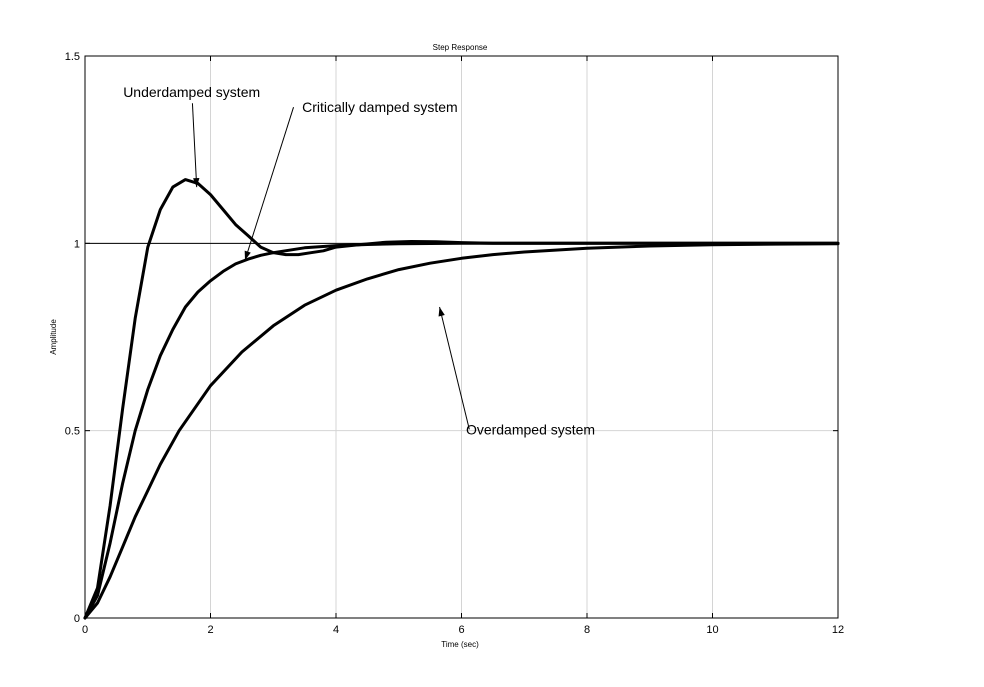 This screenshot has height=687, width=984. What do you see at coordinates (72, 432) in the screenshot?
I see `y-tick-label: 0.5` at bounding box center [72, 432].